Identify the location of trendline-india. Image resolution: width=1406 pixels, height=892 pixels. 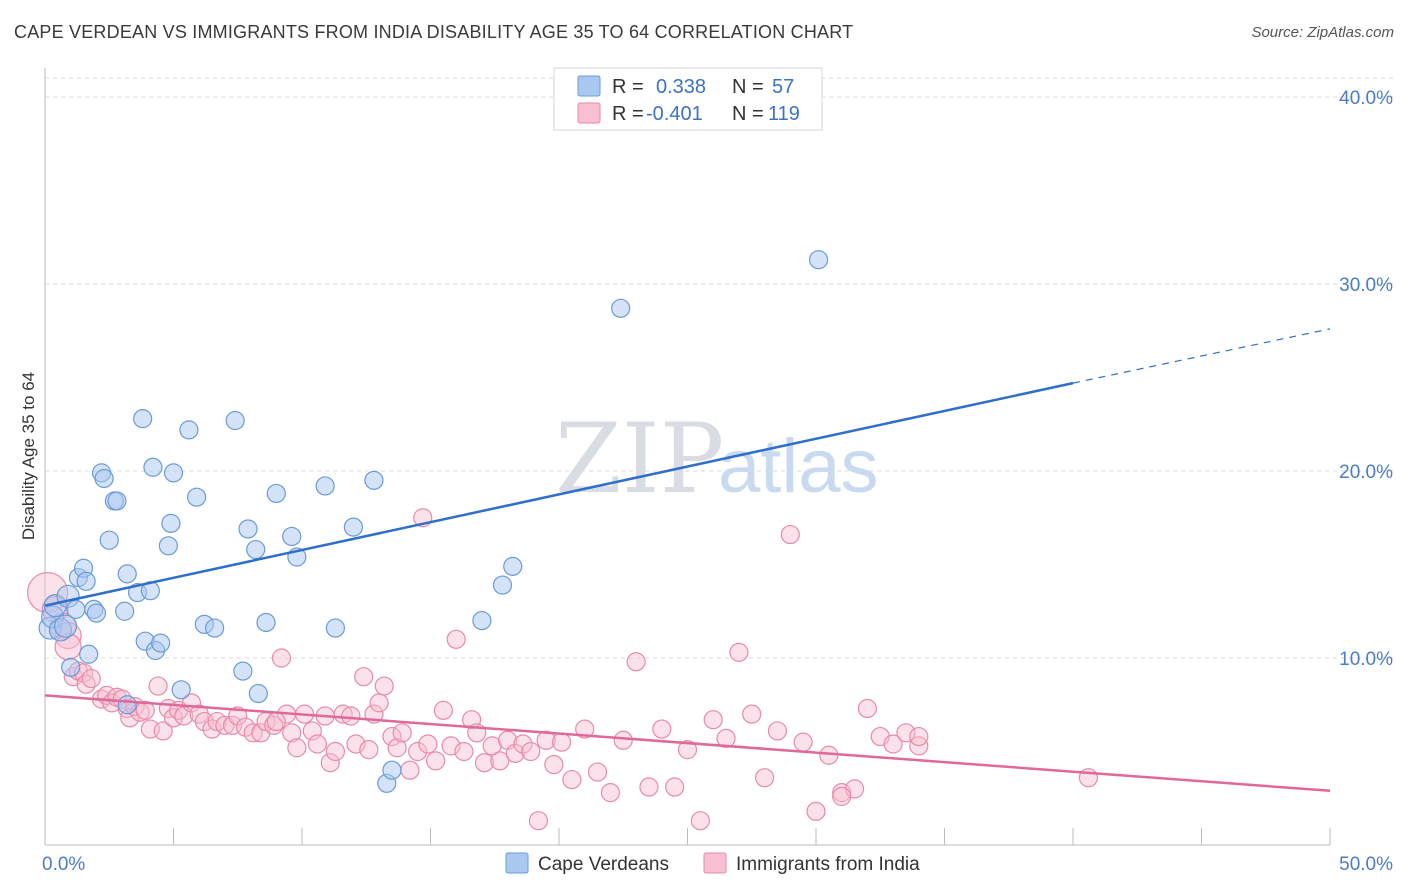
(687, 743).